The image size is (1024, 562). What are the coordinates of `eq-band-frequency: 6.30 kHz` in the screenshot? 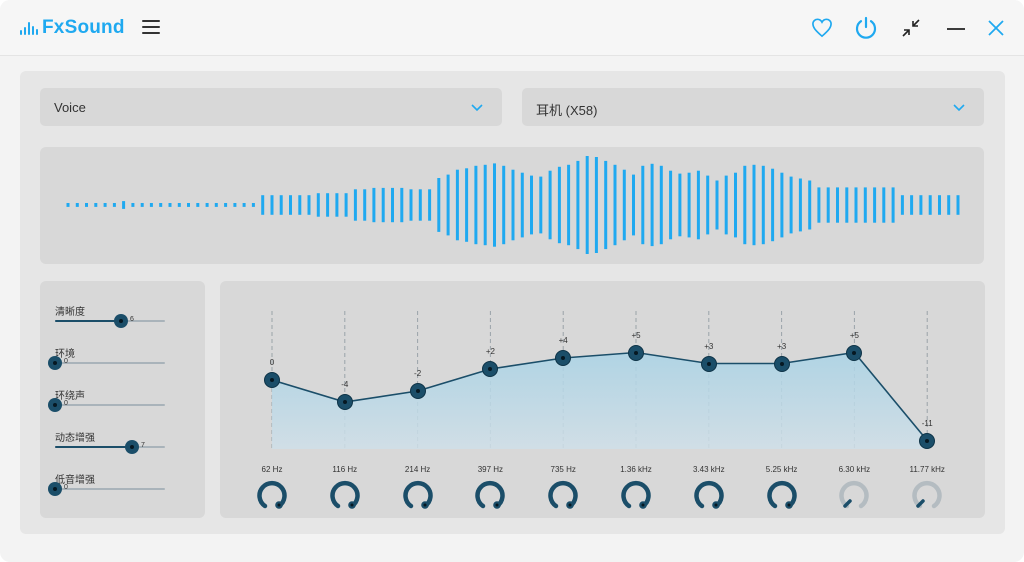 It's located at (854, 469).